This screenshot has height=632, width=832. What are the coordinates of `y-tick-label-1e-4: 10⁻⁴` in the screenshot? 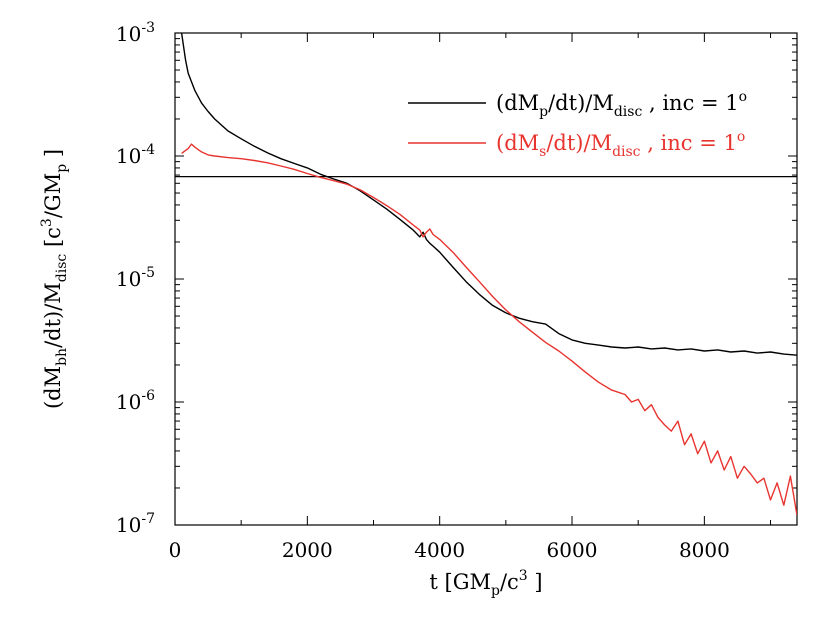 It's located at (135, 155).